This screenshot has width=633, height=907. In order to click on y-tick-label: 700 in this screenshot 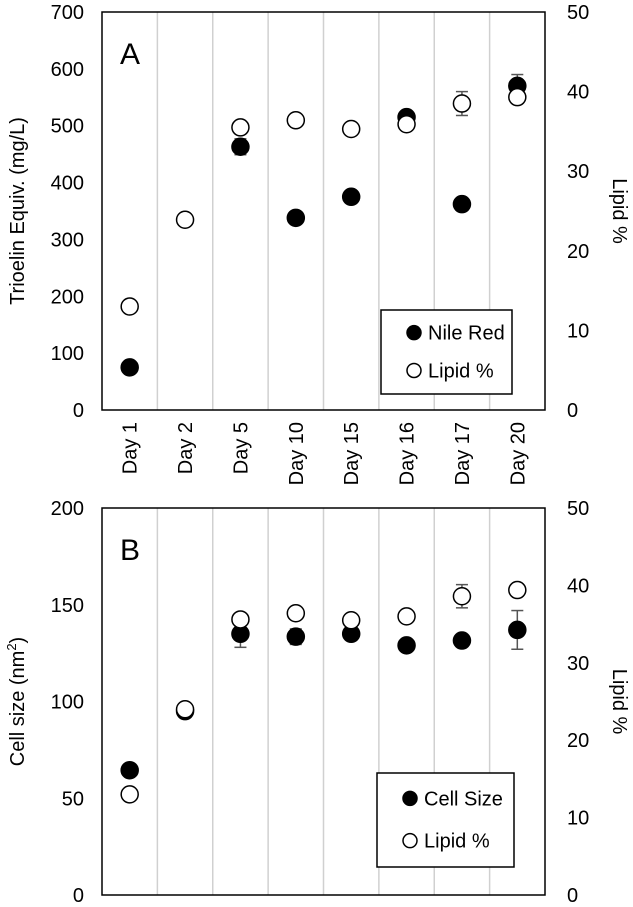, I will do `click(67, 13)`.